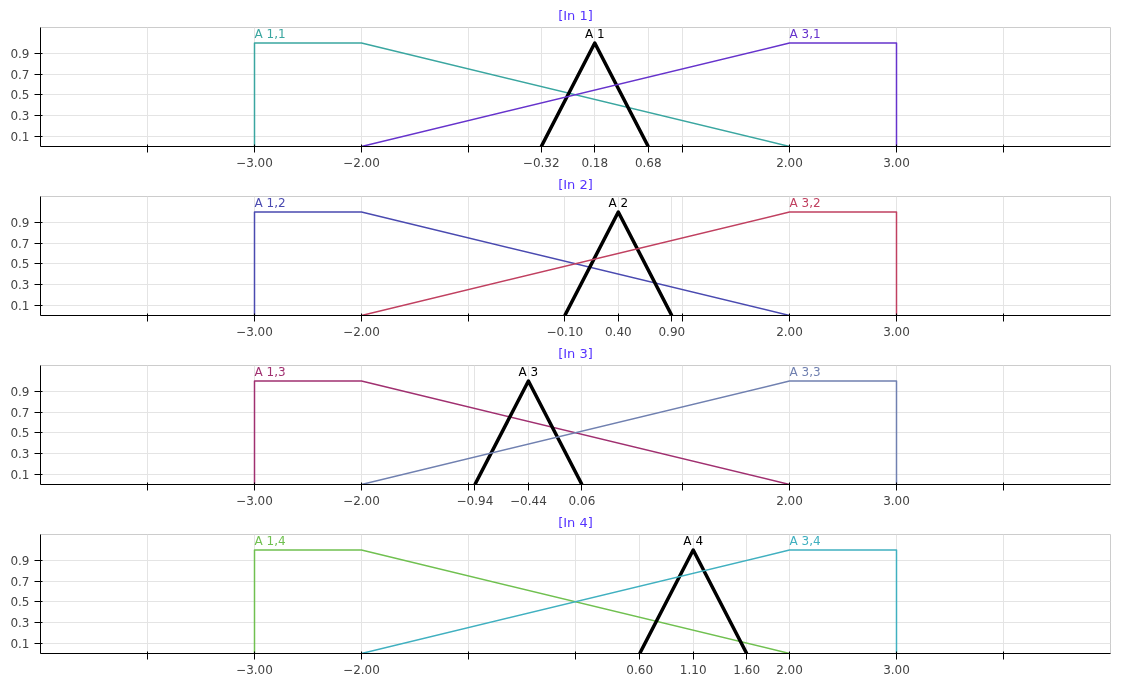 The width and height of the screenshot is (1134, 686). Describe the element at coordinates (594, 34) in the screenshot. I see `series-label: A 1` at that location.